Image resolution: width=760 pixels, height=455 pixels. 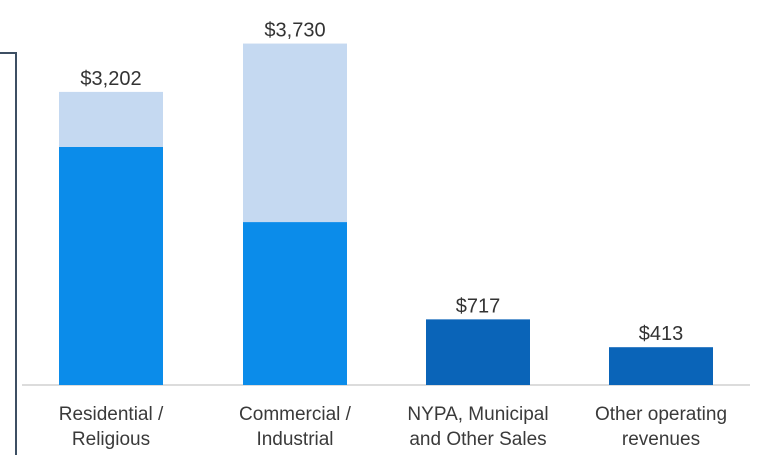 I want to click on category-label-1-line-0: Commercial /, so click(x=295, y=414).